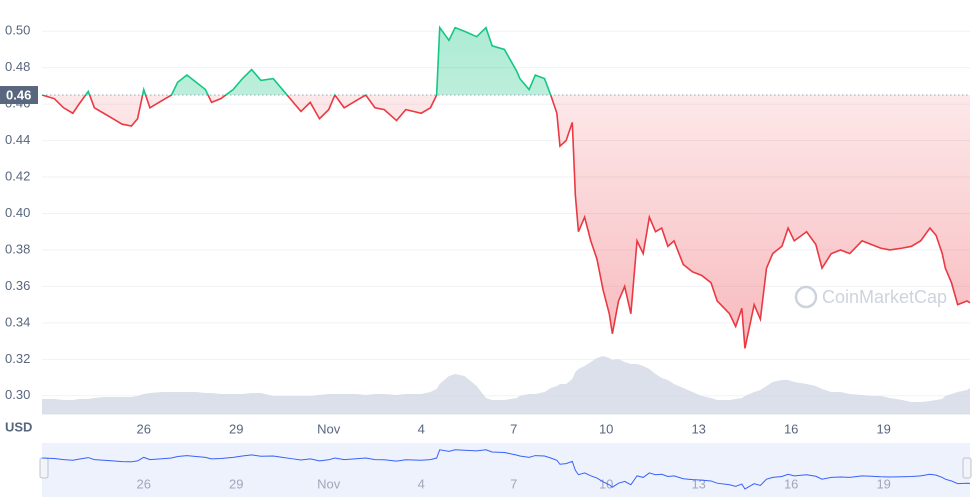 The image size is (975, 501). What do you see at coordinates (17, 175) in the screenshot?
I see `y-tick-label: 0.42` at bounding box center [17, 175].